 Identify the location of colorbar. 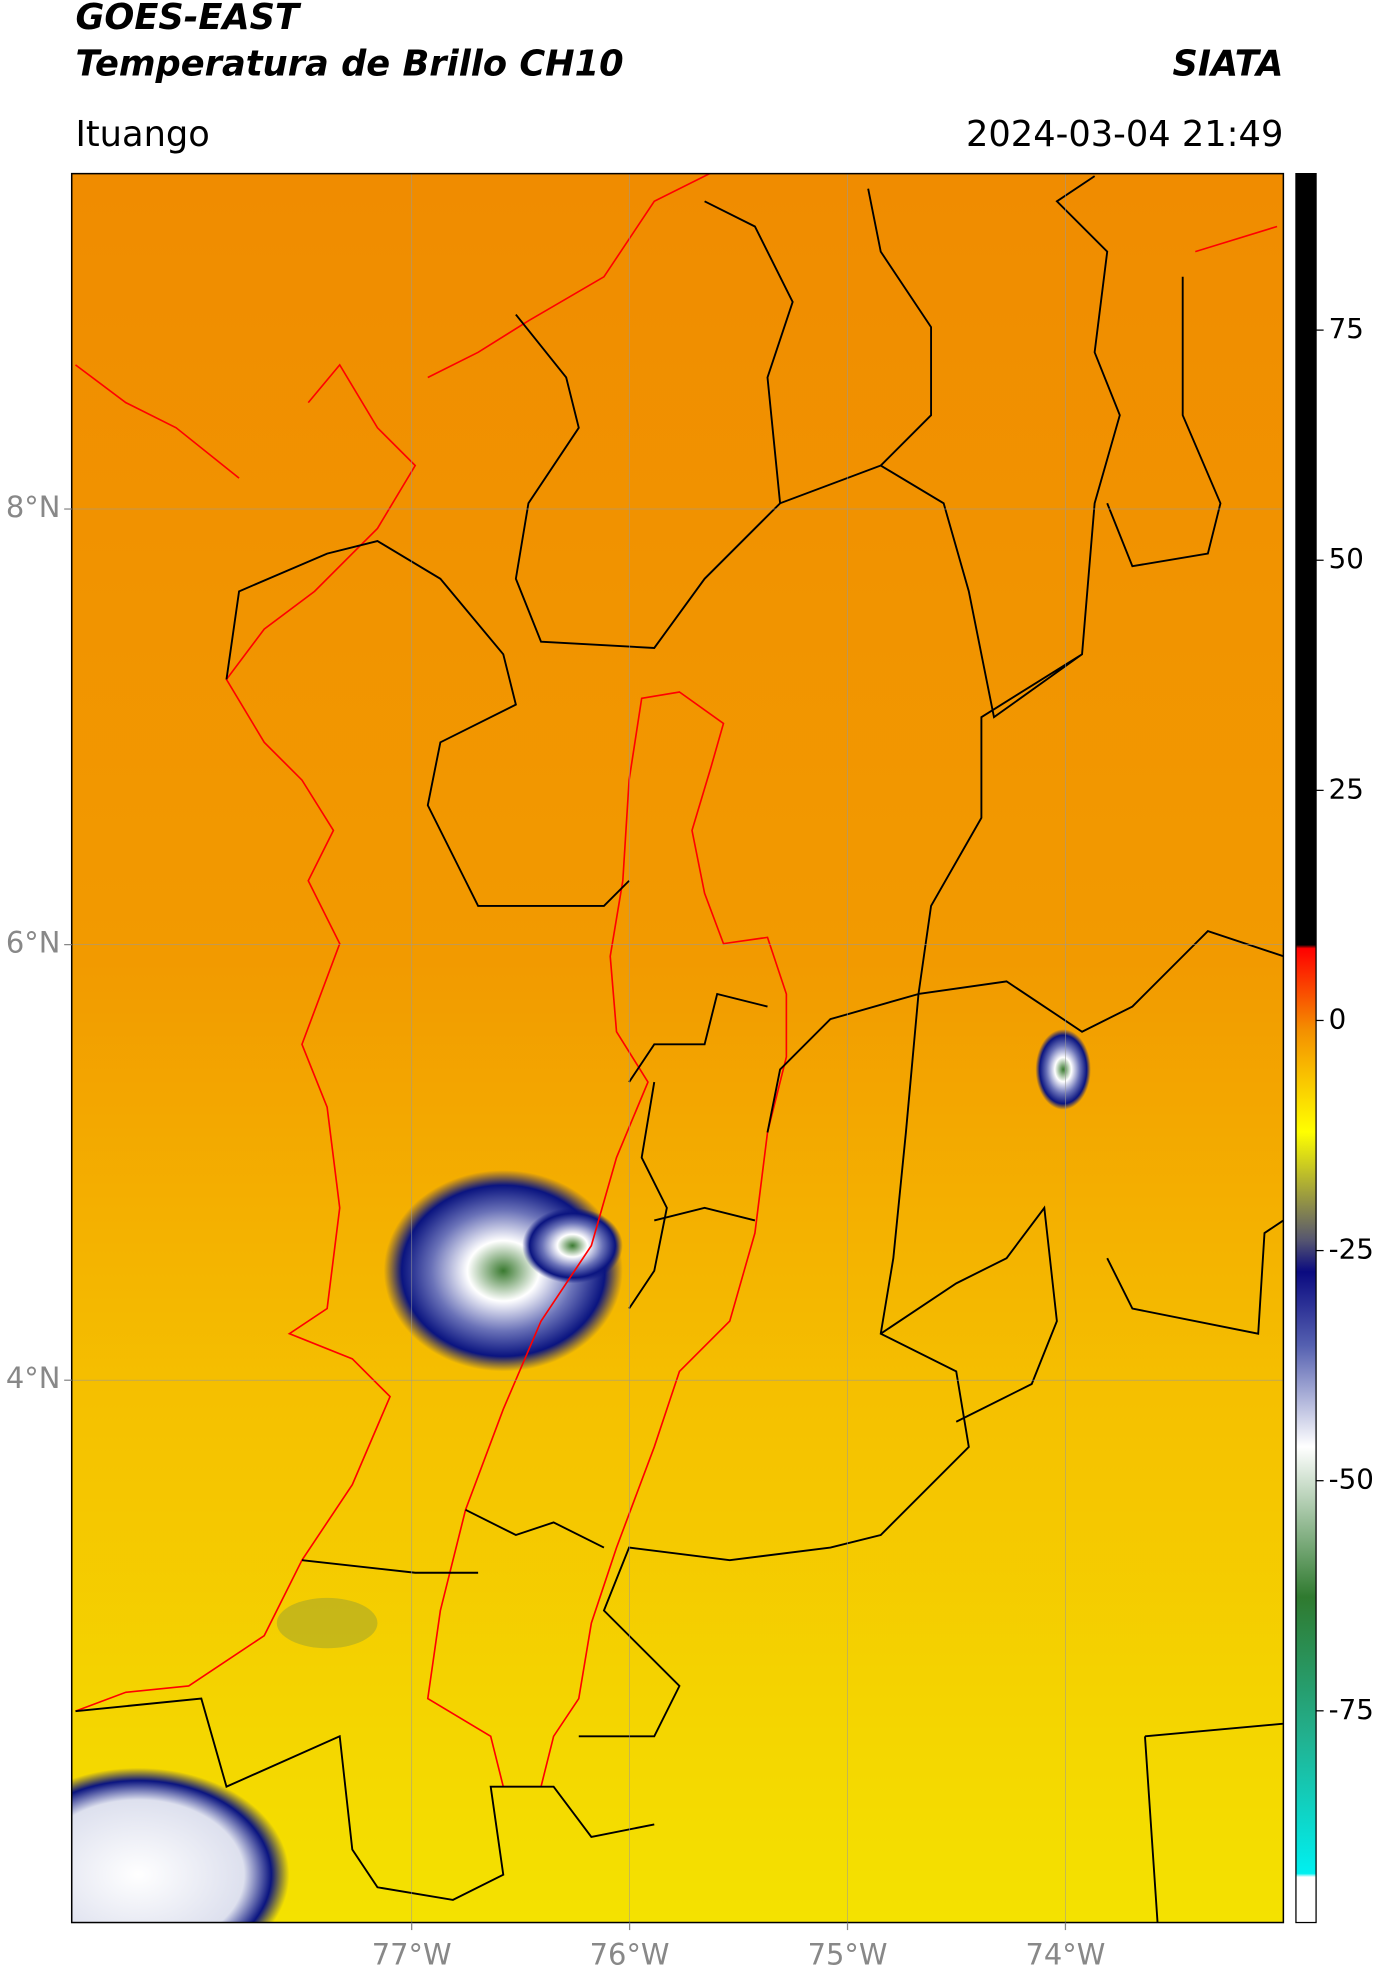
(1306, 1048).